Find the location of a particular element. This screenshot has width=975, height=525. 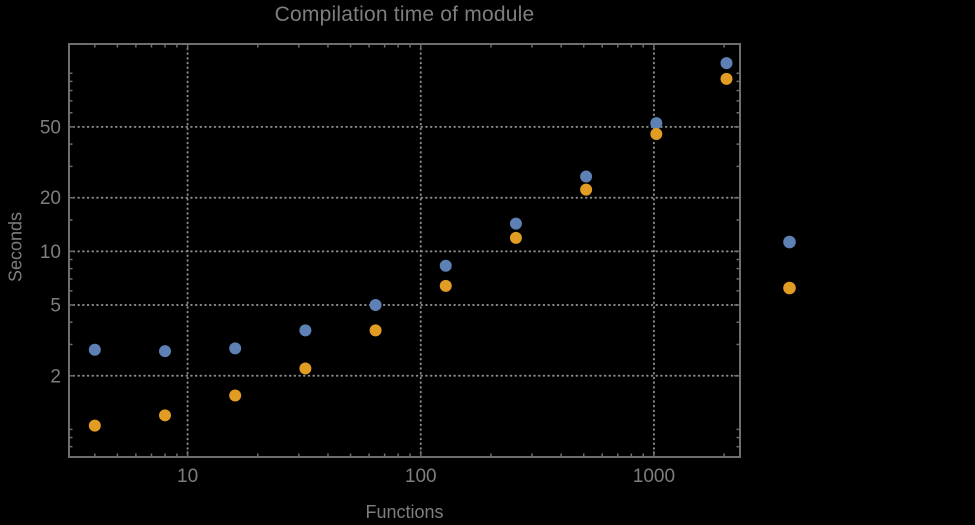

y-tick-label: 20 is located at coordinates (50, 198).